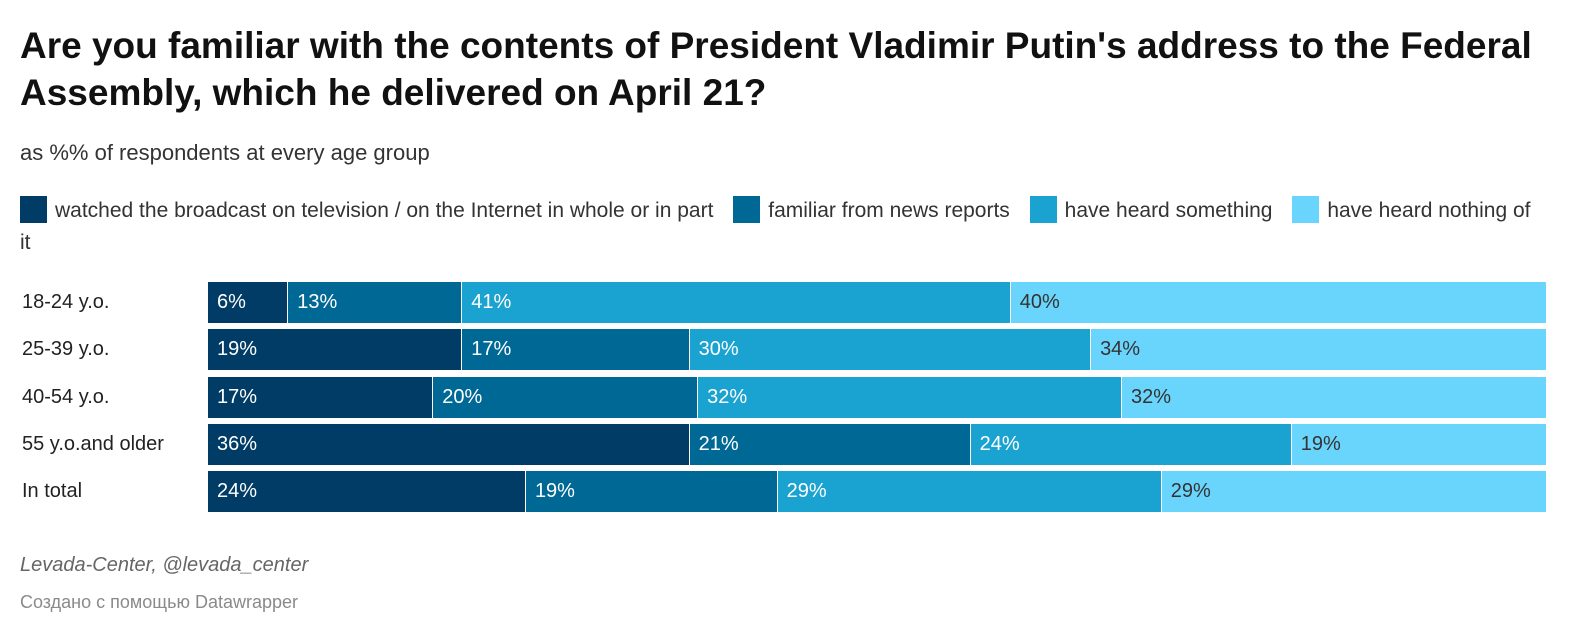 The height and width of the screenshot is (642, 1586). I want to click on legend-label: have heard nothing of it, so click(775, 226).